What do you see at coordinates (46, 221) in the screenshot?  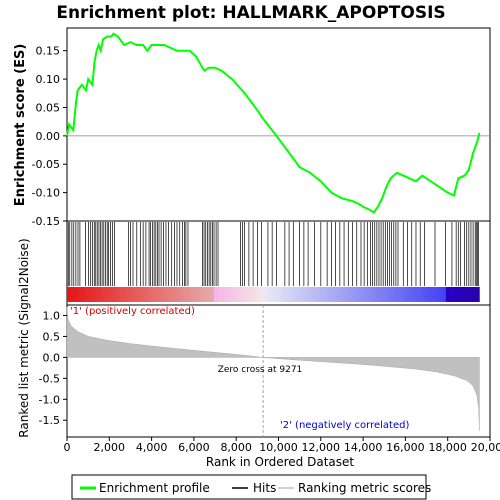 I see `es-y-tick-label: -0.15` at bounding box center [46, 221].